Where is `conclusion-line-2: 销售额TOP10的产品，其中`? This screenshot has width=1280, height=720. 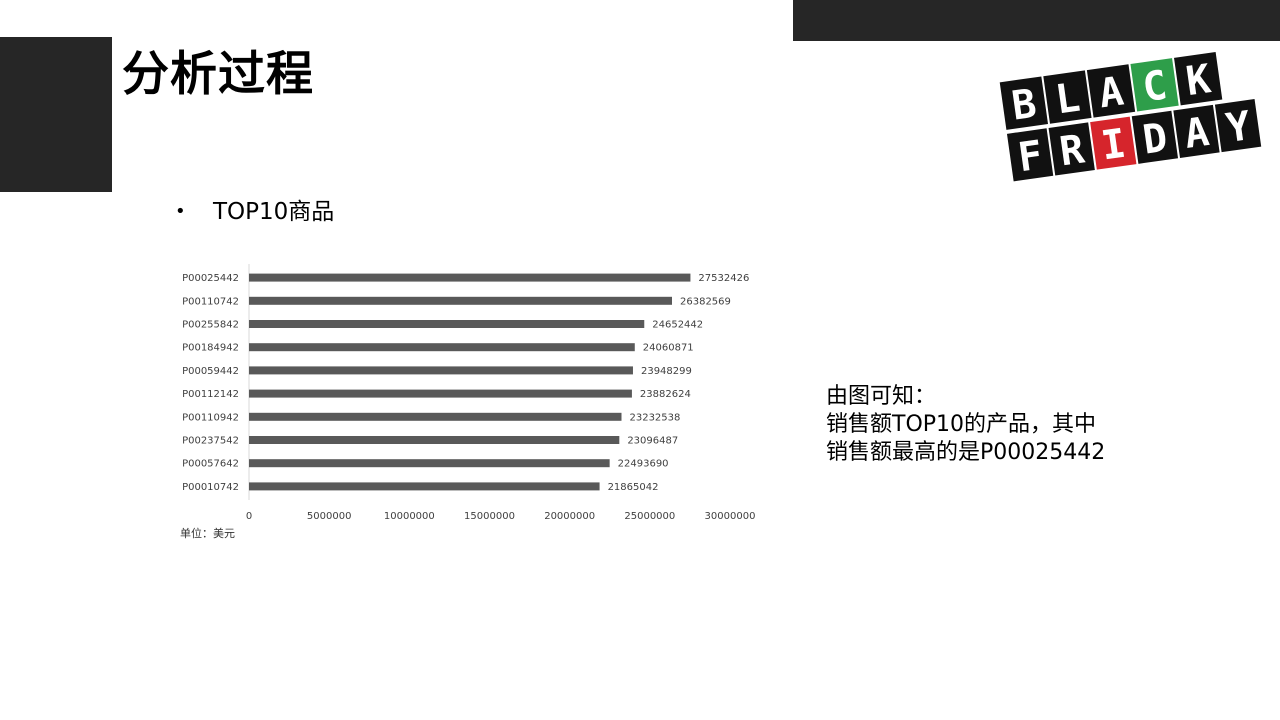
conclusion-line-2: 销售额TOP10的产品，其中 is located at coordinates (961, 424).